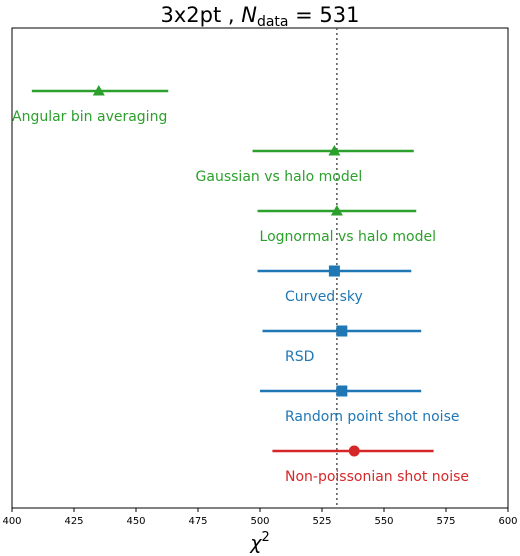  What do you see at coordinates (255, 543) in the screenshot?
I see `x-axis-label-symbol: χ` at bounding box center [255, 543].